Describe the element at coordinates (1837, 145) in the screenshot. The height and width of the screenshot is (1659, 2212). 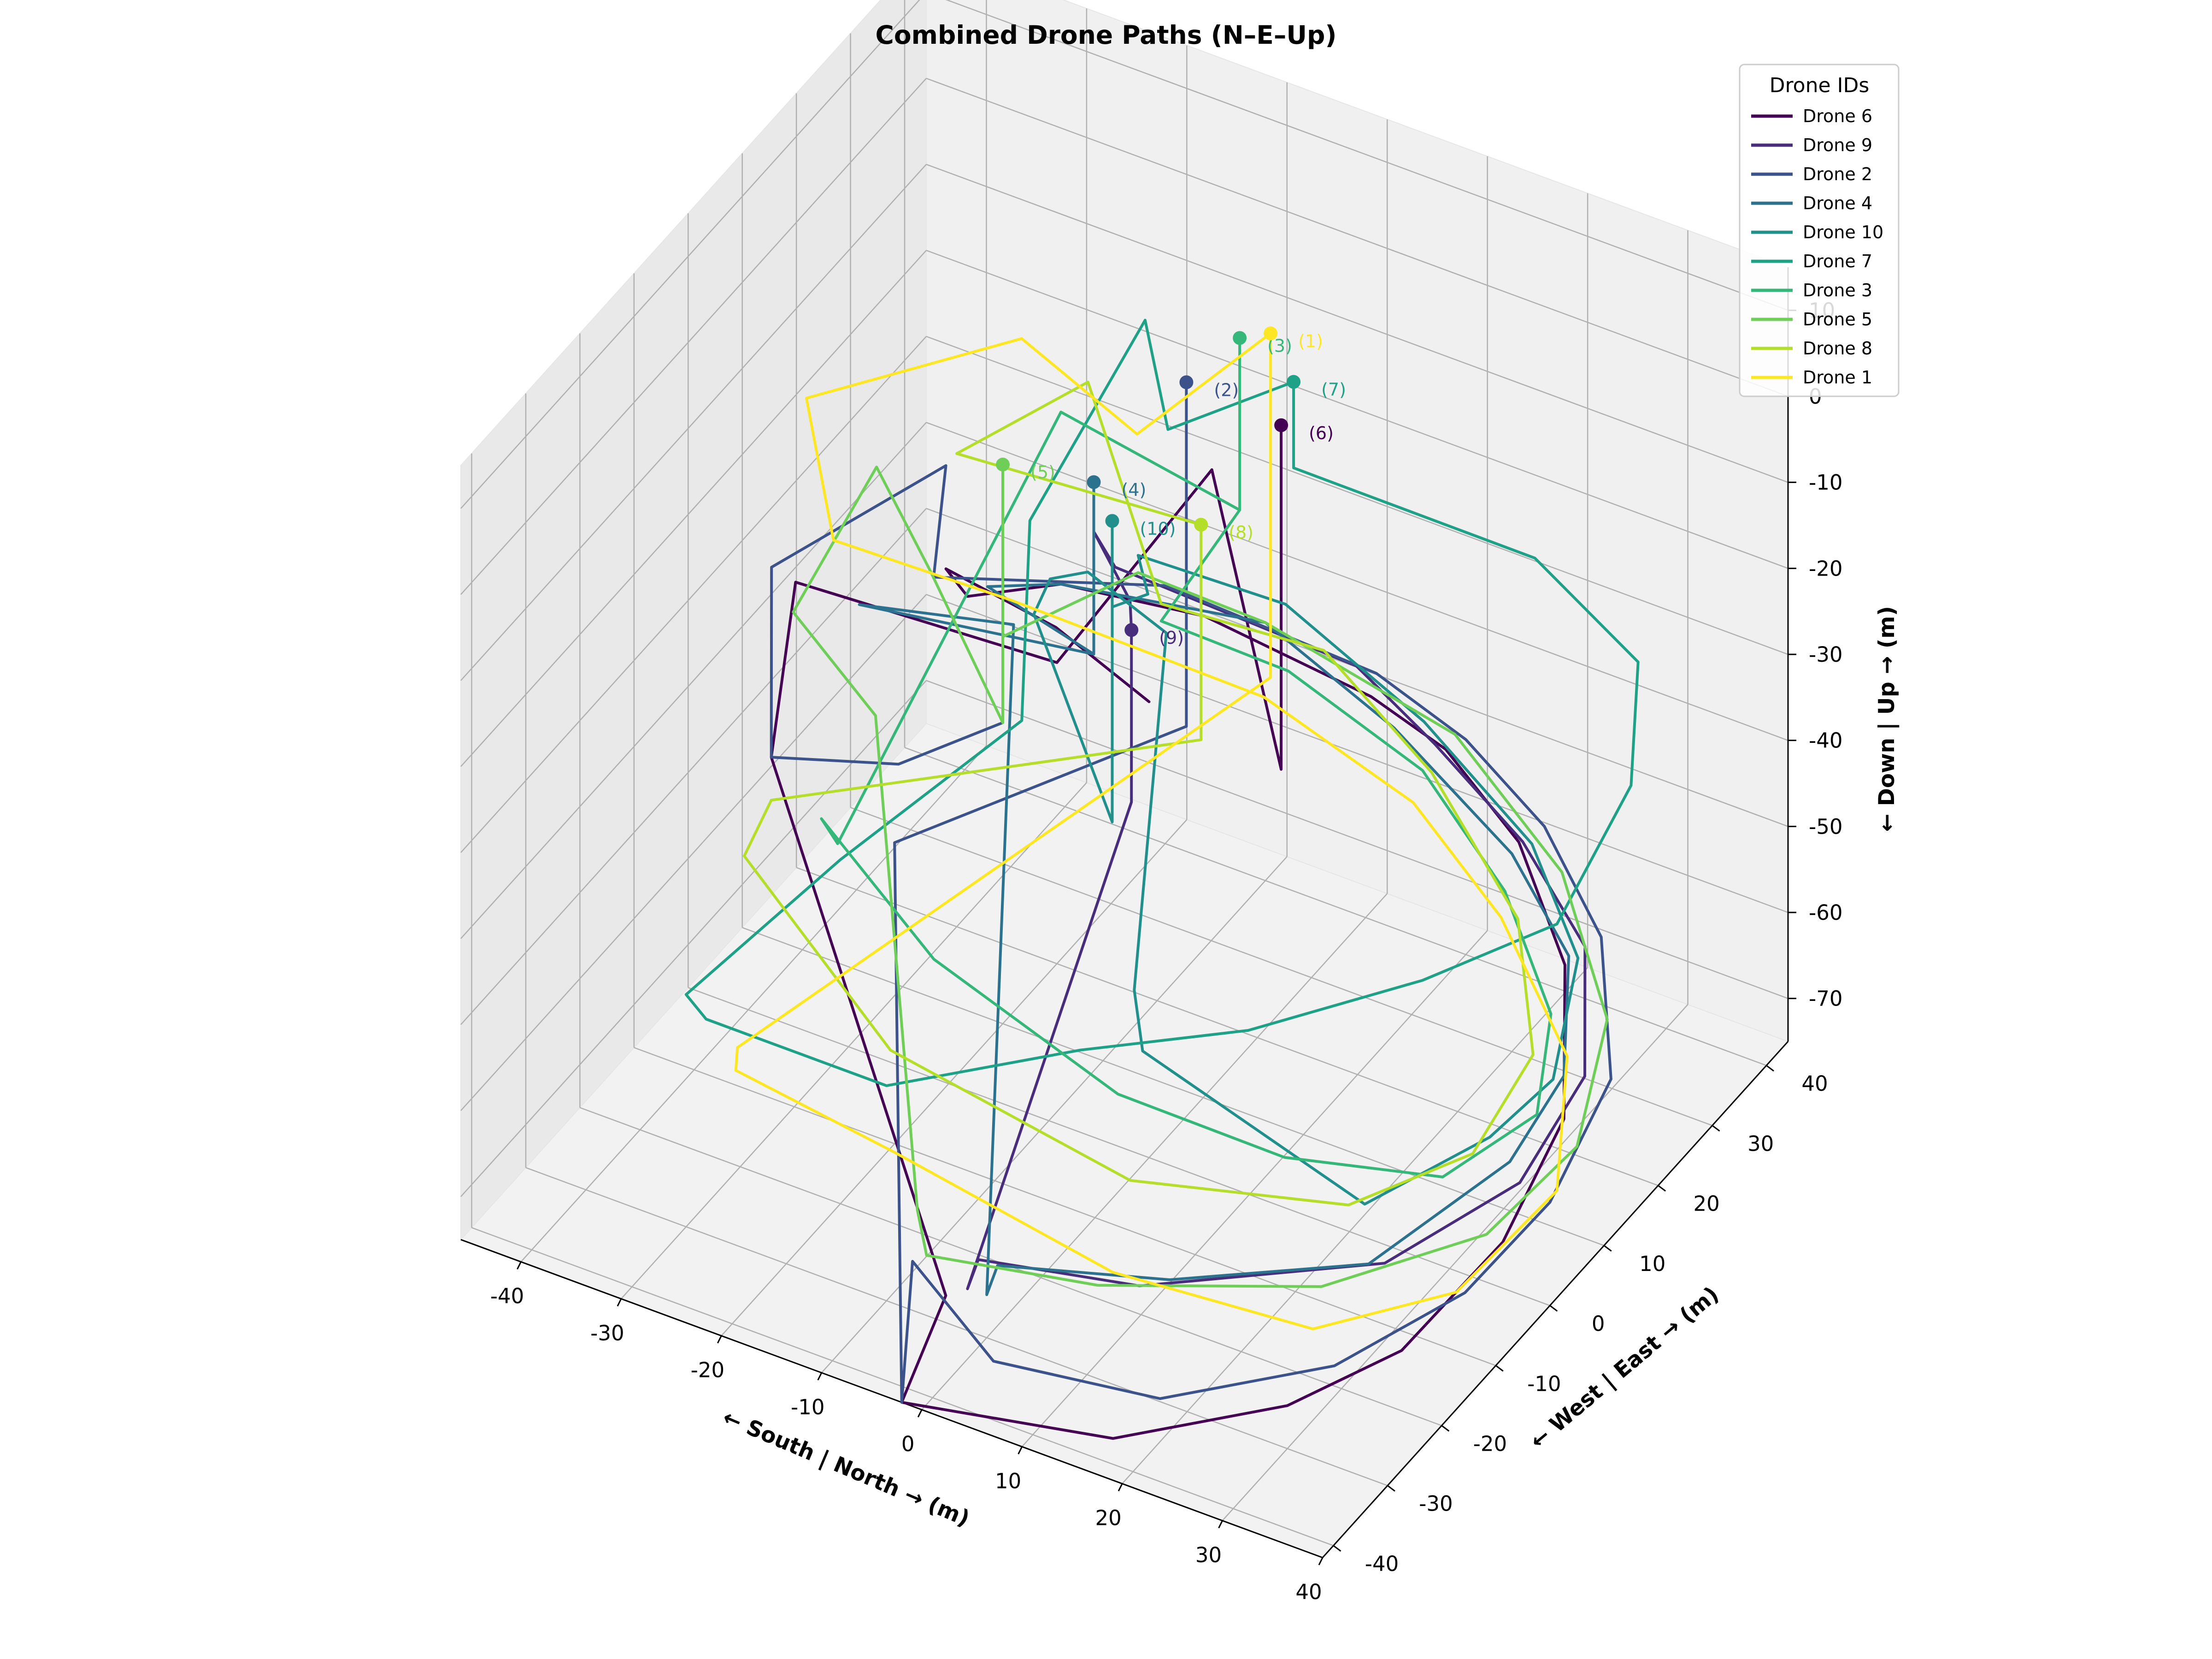
I see `legend-label-drone-9: Drone 9` at that location.